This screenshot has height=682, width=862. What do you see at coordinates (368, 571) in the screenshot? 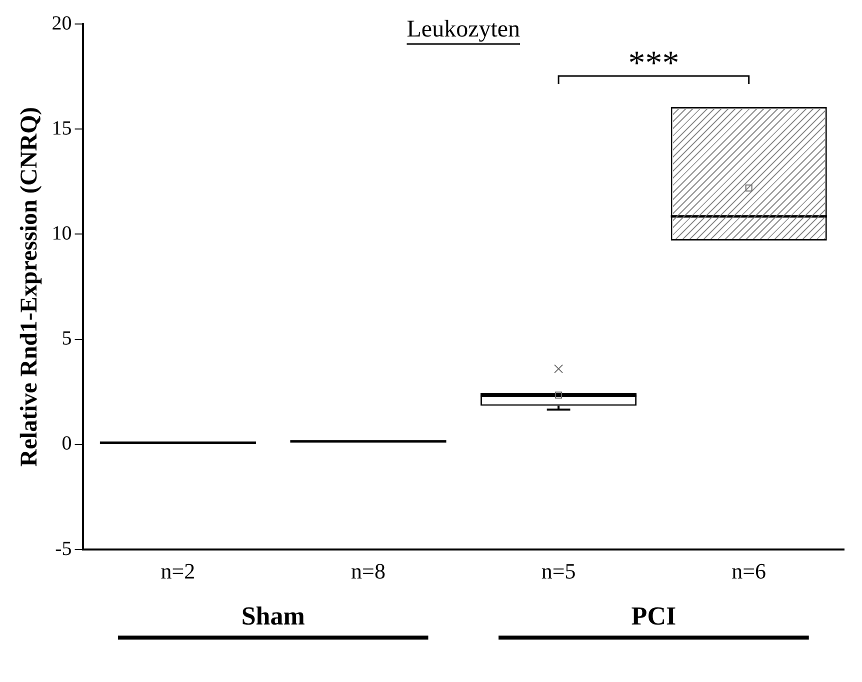
I see `x-tick-label: n=8` at bounding box center [368, 571].